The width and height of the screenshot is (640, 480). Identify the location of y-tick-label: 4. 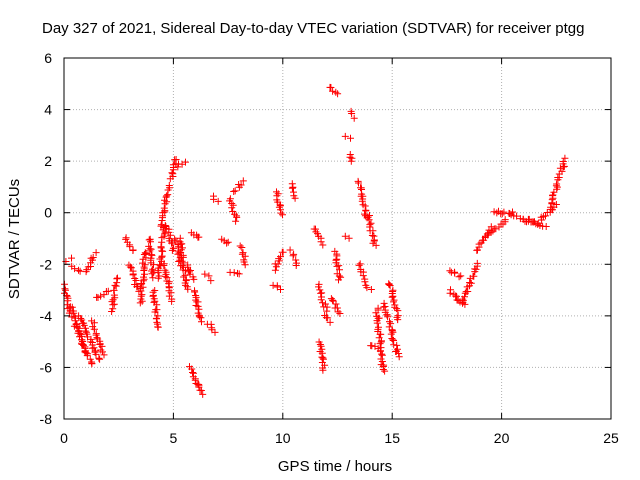
(48, 110).